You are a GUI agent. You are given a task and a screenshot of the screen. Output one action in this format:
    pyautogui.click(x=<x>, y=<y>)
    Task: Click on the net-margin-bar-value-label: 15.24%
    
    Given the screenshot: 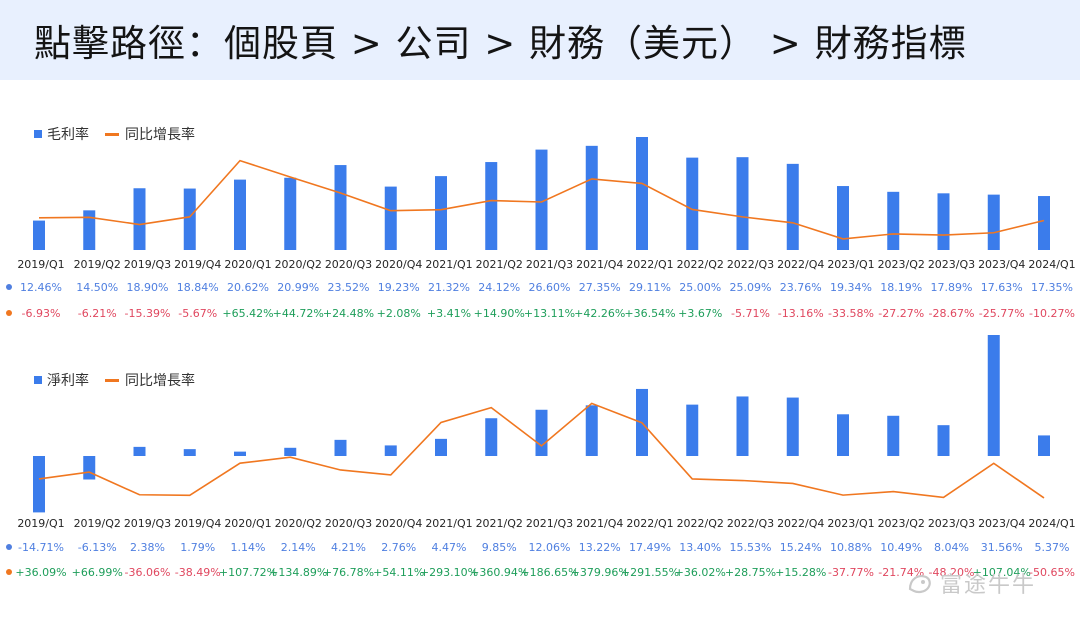 What is the action you would take?
    pyautogui.click(x=801, y=547)
    